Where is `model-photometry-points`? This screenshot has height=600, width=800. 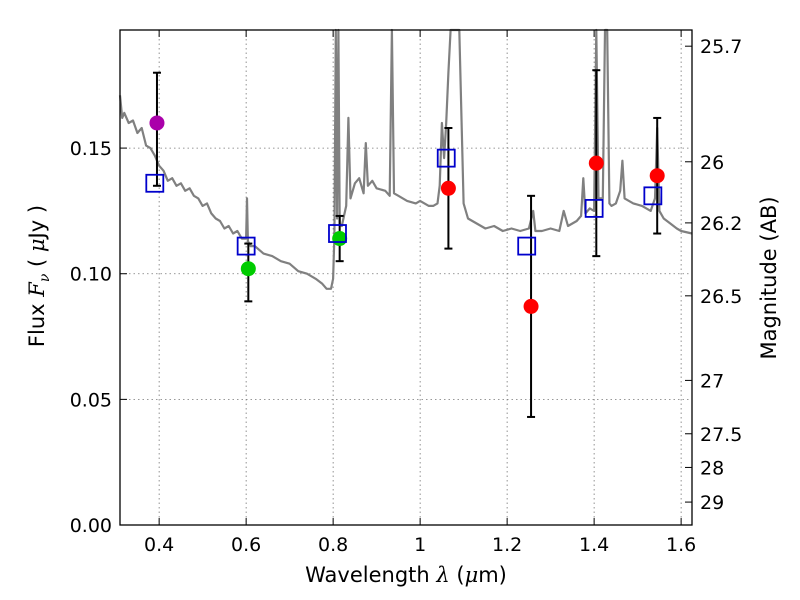 model-photometry-points is located at coordinates (404, 202).